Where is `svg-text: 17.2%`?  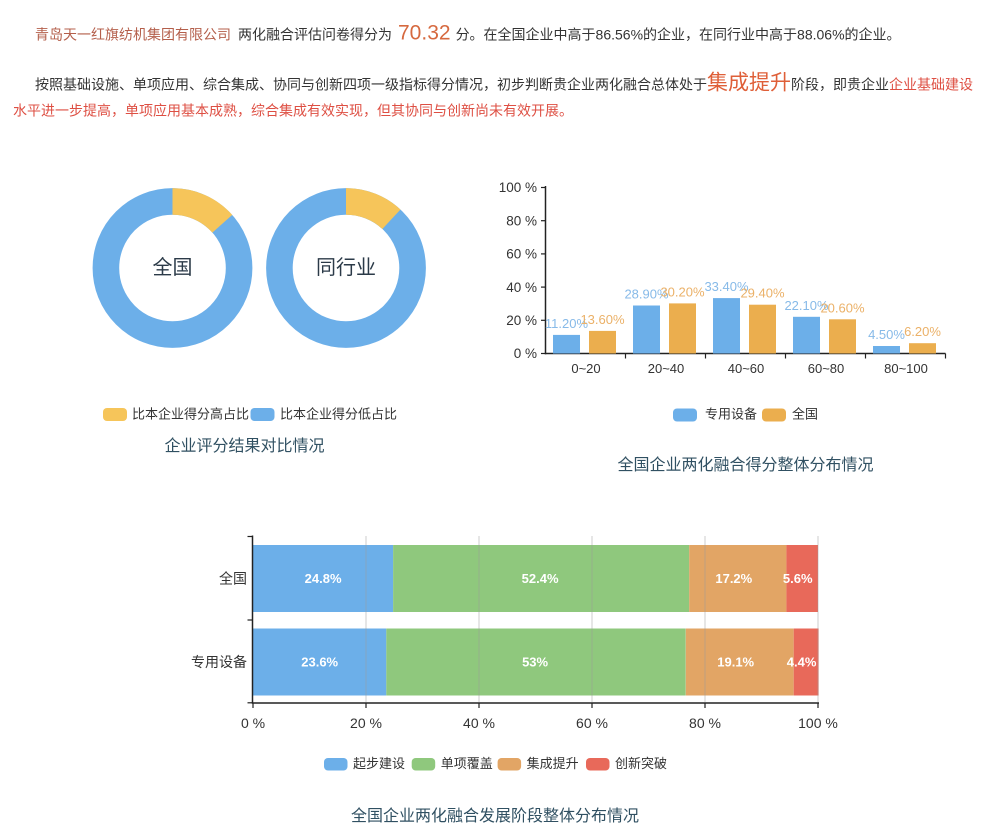 svg-text: 17.2% is located at coordinates (733, 578).